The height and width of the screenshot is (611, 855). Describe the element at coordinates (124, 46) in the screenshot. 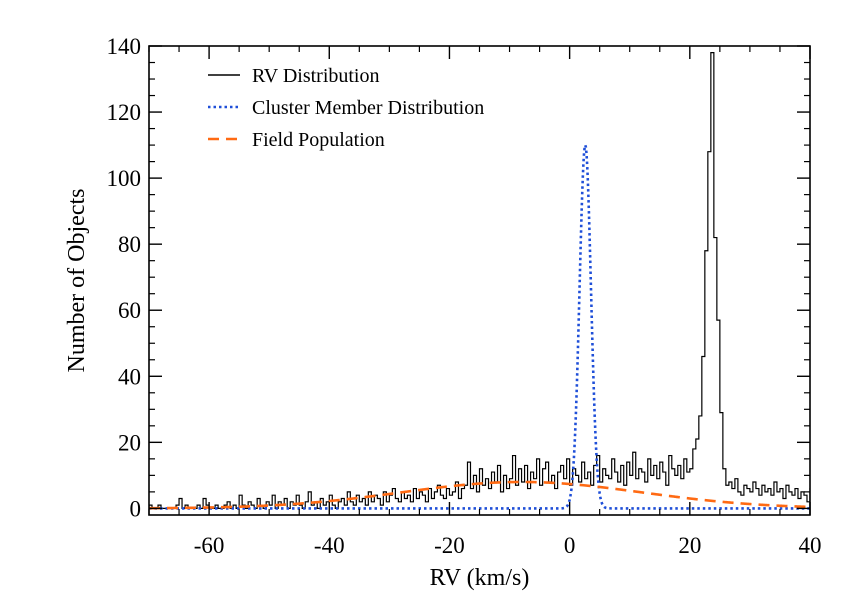

I see `y-tick-label: 140` at that location.